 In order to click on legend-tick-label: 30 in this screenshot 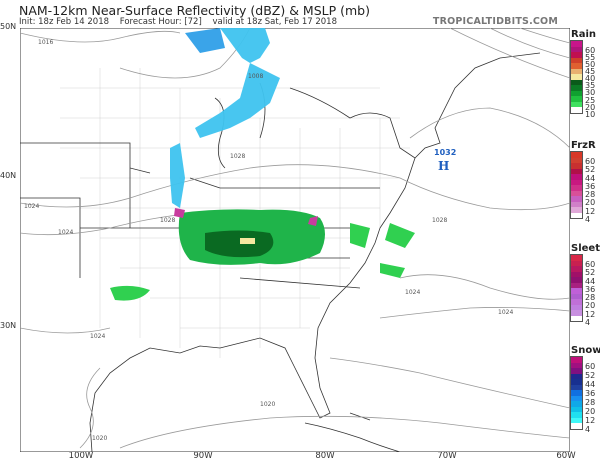, I will do `click(590, 93)`.